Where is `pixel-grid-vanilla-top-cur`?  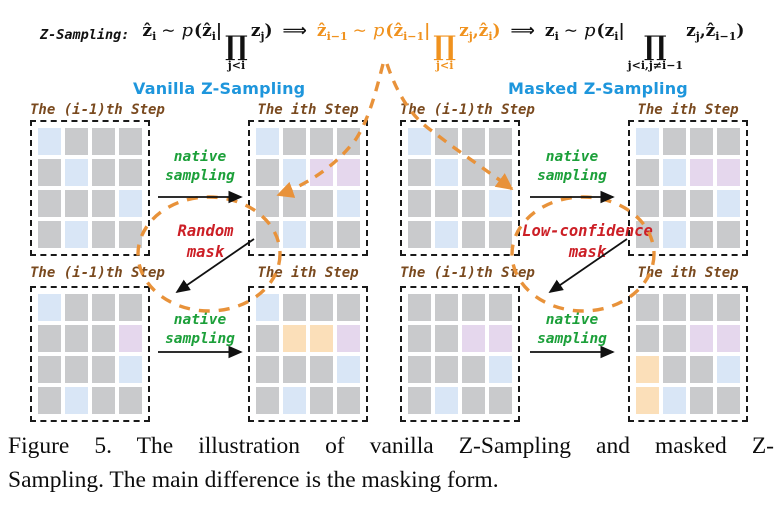 pixel-grid-vanilla-top-cur is located at coordinates (308, 188).